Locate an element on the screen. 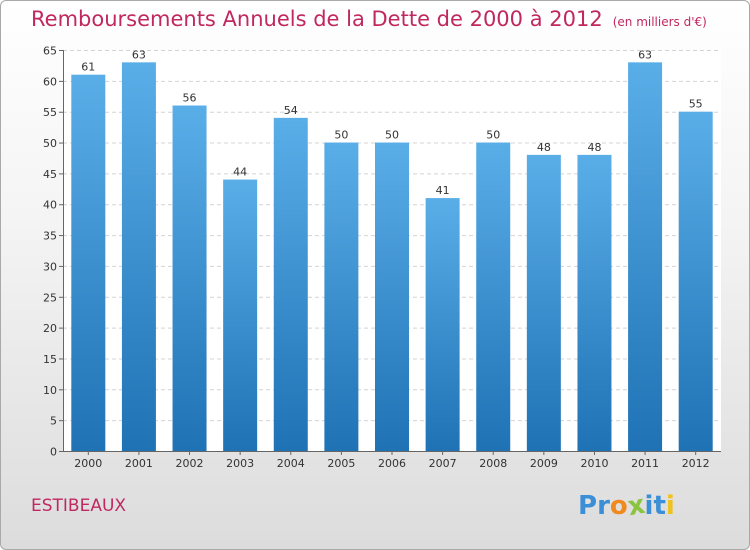 The image size is (750, 550). y-tick-label: 45 is located at coordinates (50, 174).